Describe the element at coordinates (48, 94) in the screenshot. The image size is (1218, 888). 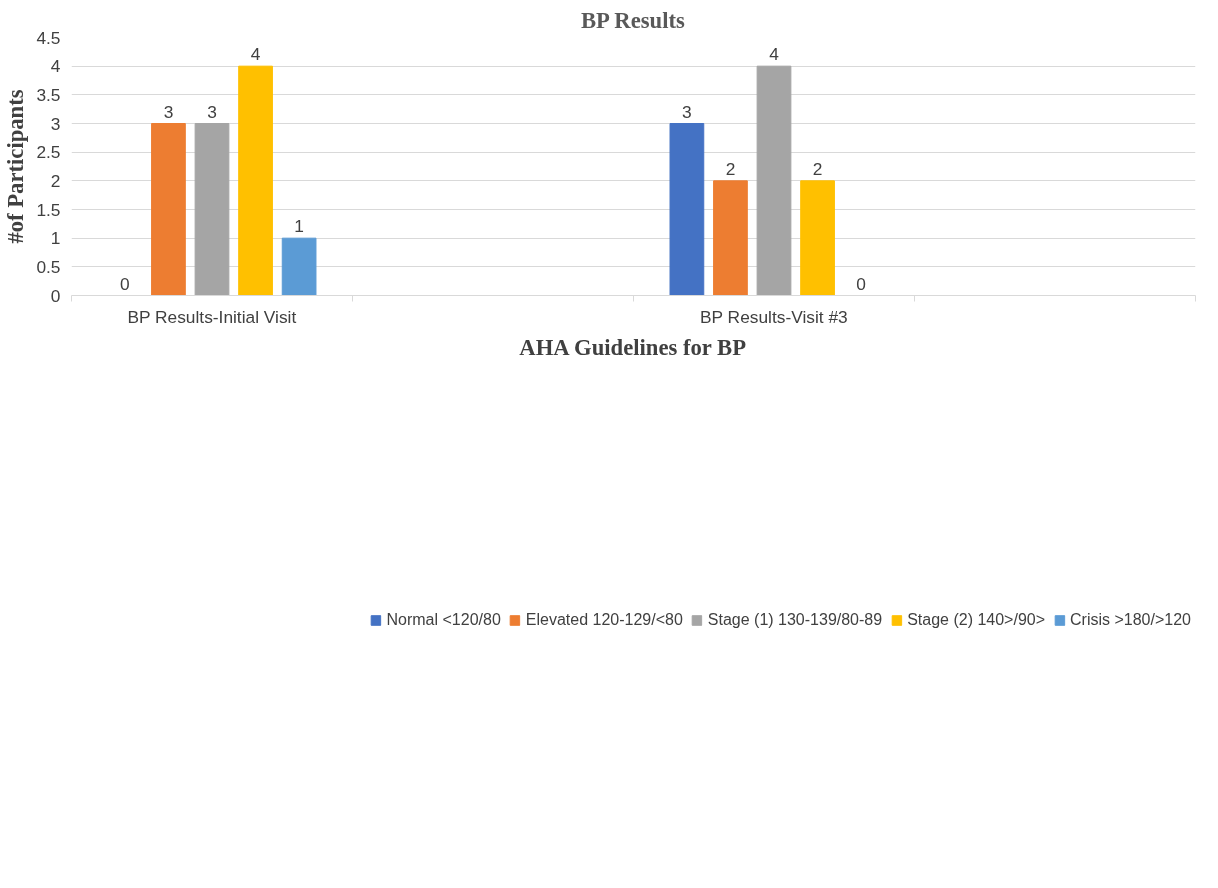
I see `y-tick-label: 3.5` at that location.